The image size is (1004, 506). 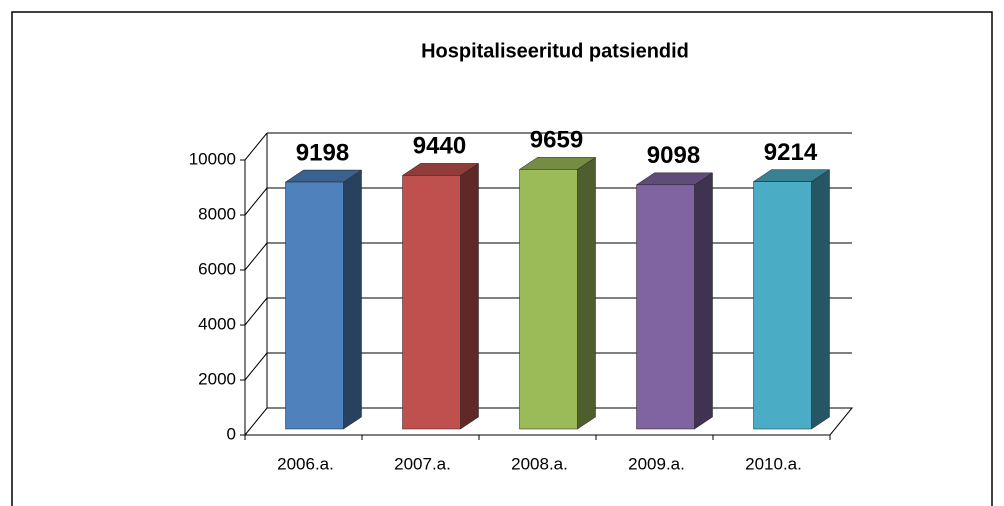 What do you see at coordinates (305, 463) in the screenshot?
I see `x-tick-label: 2006.a.` at bounding box center [305, 463].